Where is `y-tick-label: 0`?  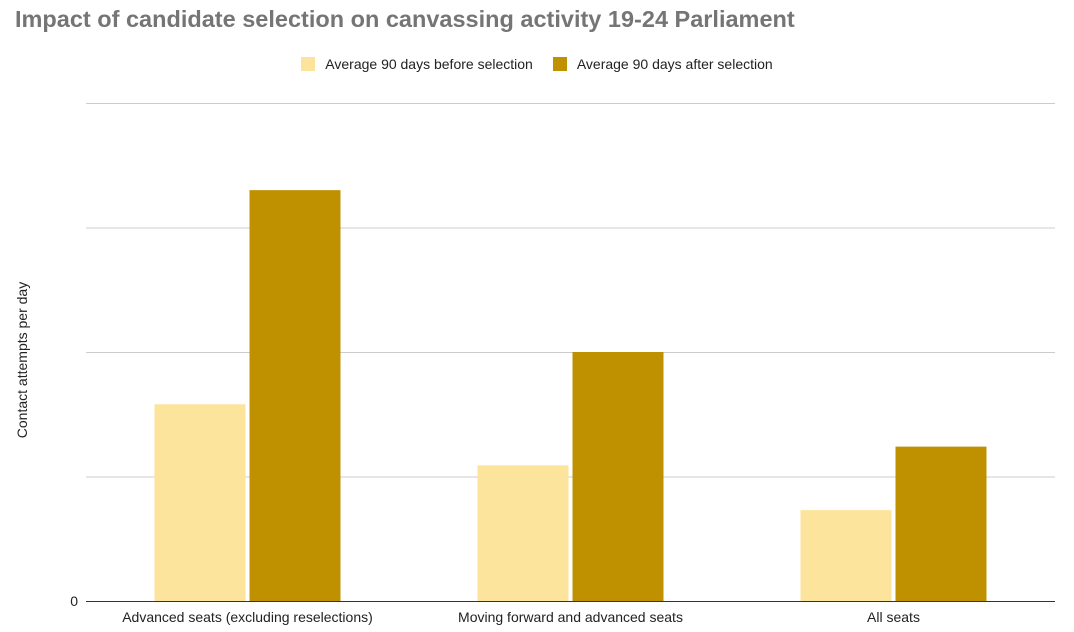 y-tick-label: 0 is located at coordinates (74, 601).